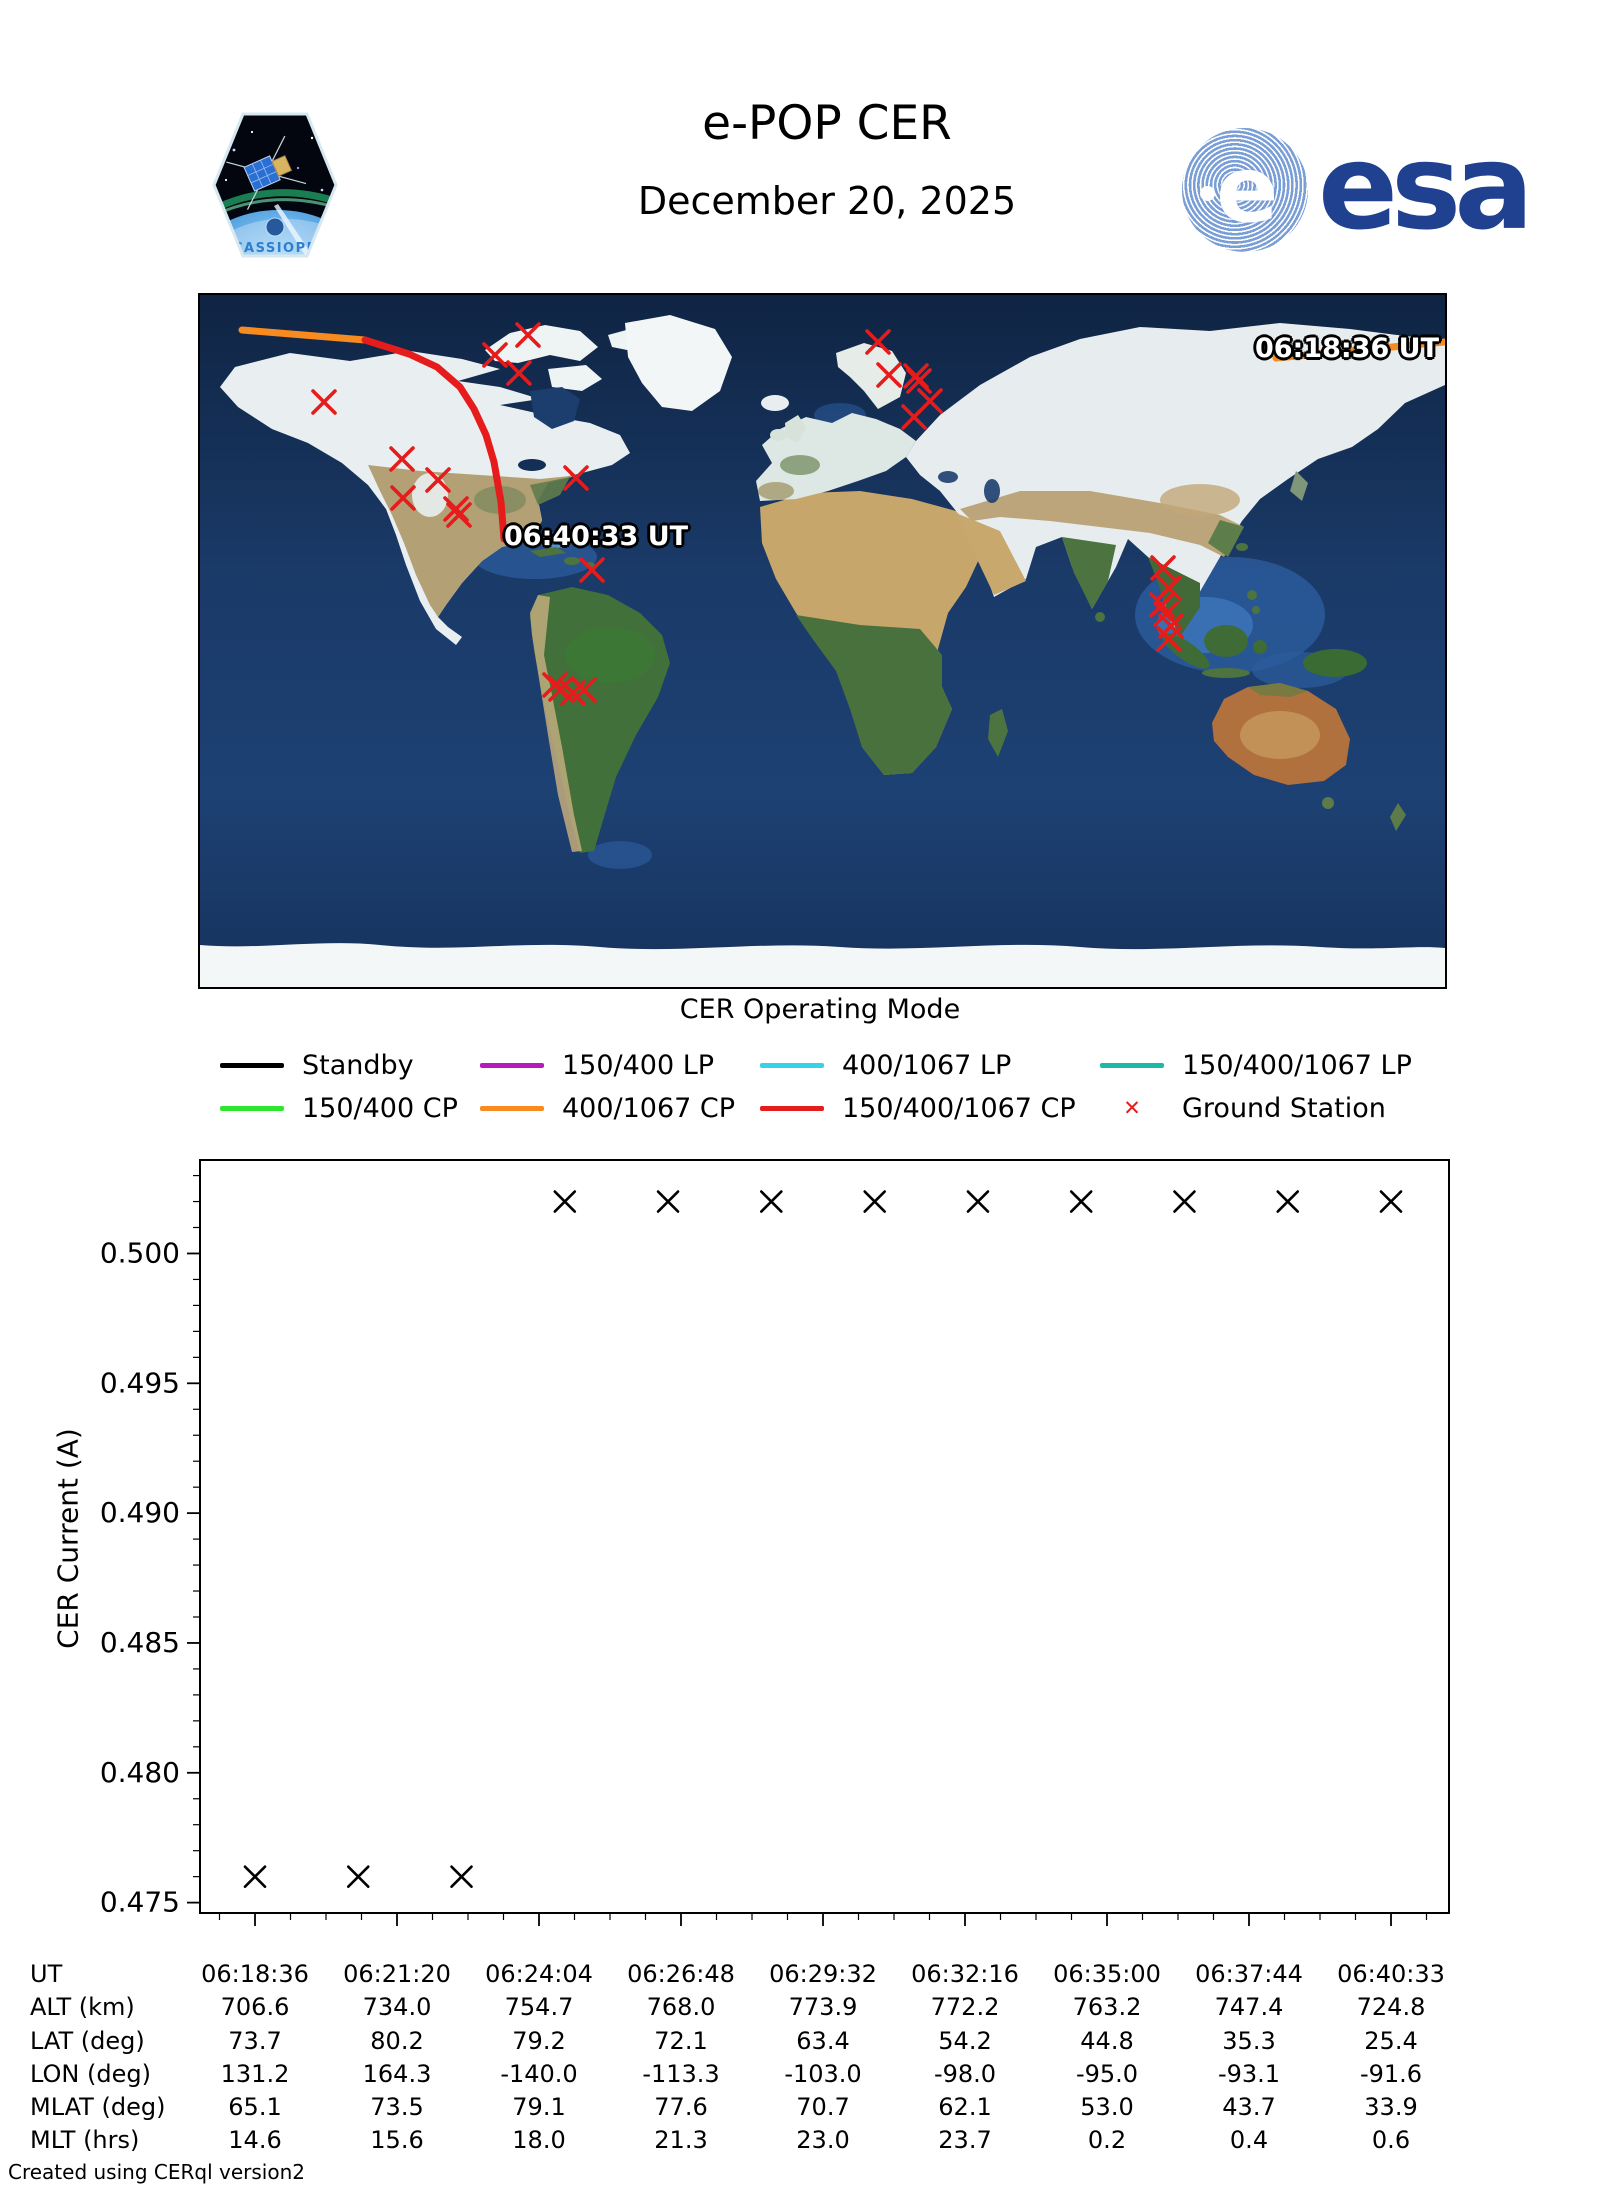 The height and width of the screenshot is (2200, 1600). What do you see at coordinates (620, 1065) in the screenshot?
I see `legend-item: 150/400 LP` at bounding box center [620, 1065].